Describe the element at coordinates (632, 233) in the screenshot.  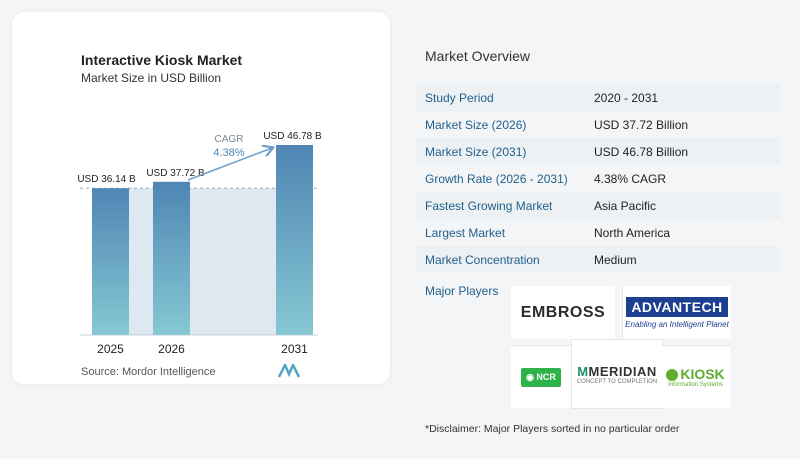
I see `overview-value: North America` at that location.